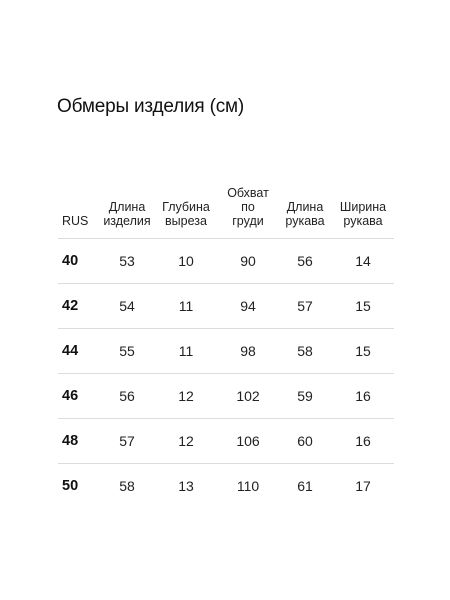 This screenshot has width=450, height=600. I want to click on size-rus: 50, so click(70, 486).